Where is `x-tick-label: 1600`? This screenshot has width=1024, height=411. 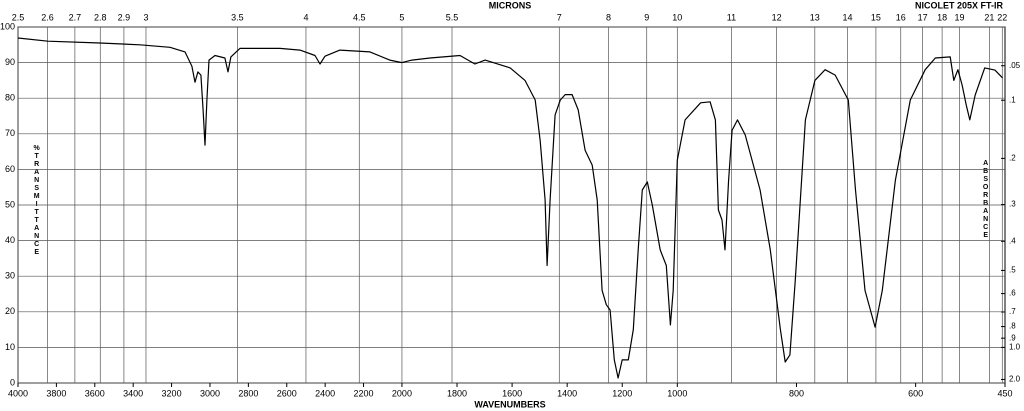
x-tick-label: 1600 is located at coordinates (512, 393).